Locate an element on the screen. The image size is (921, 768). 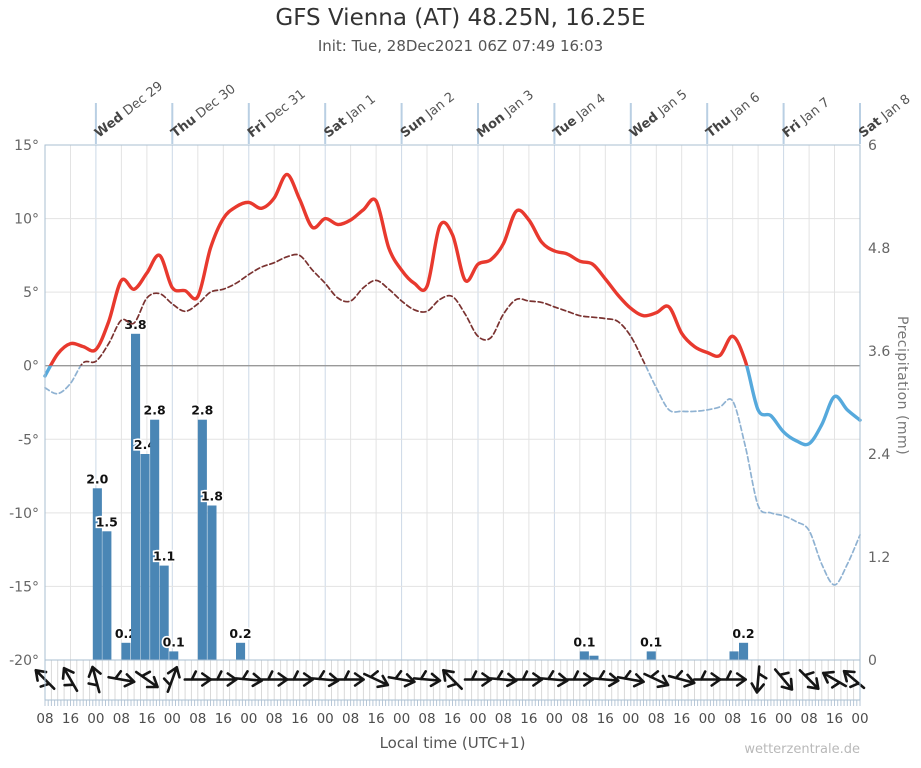
date-label: Wed Jan 5 is located at coordinates (658, 114).